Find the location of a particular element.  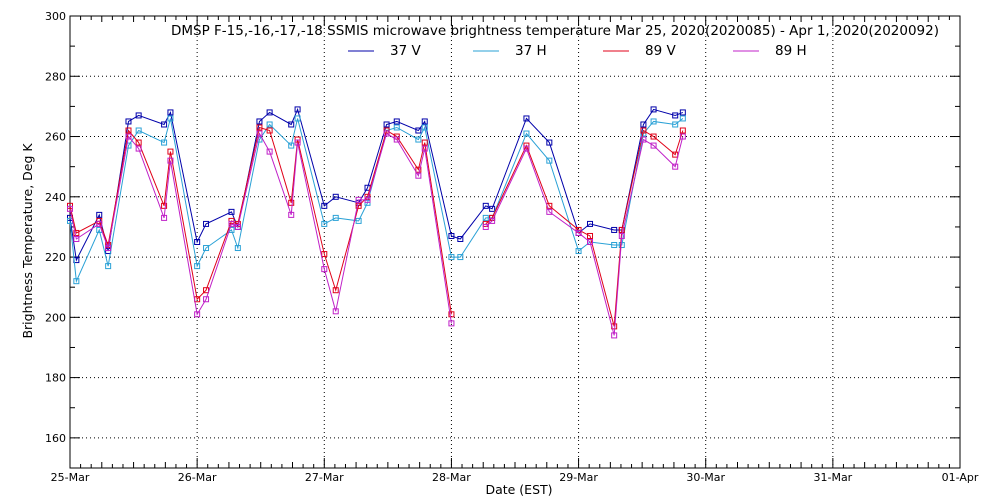

x-tick-label: 29-Mar is located at coordinates (578, 477).